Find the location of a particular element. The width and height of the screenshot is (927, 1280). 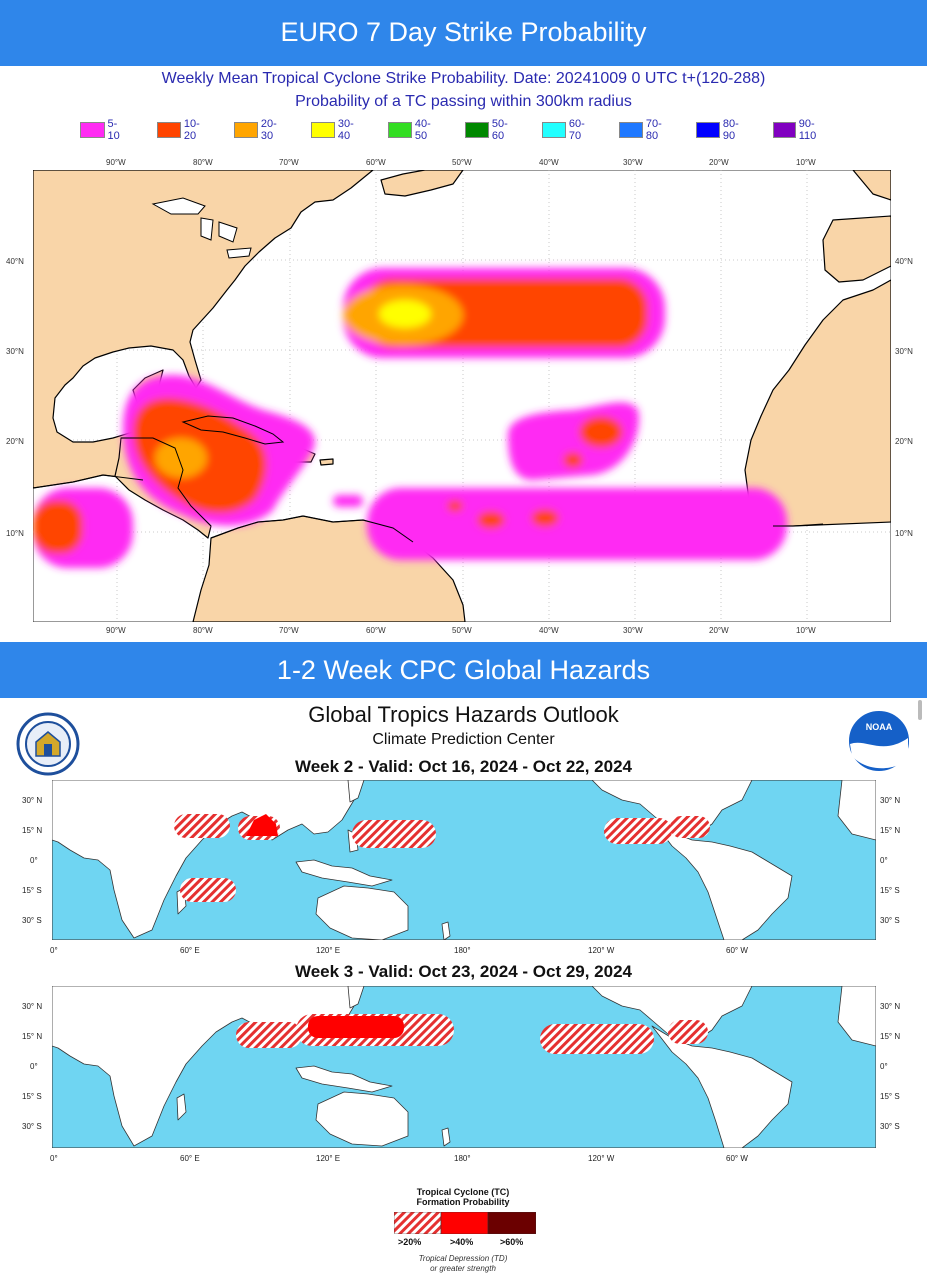

legend-label: >60% is located at coordinates (512, 1242).